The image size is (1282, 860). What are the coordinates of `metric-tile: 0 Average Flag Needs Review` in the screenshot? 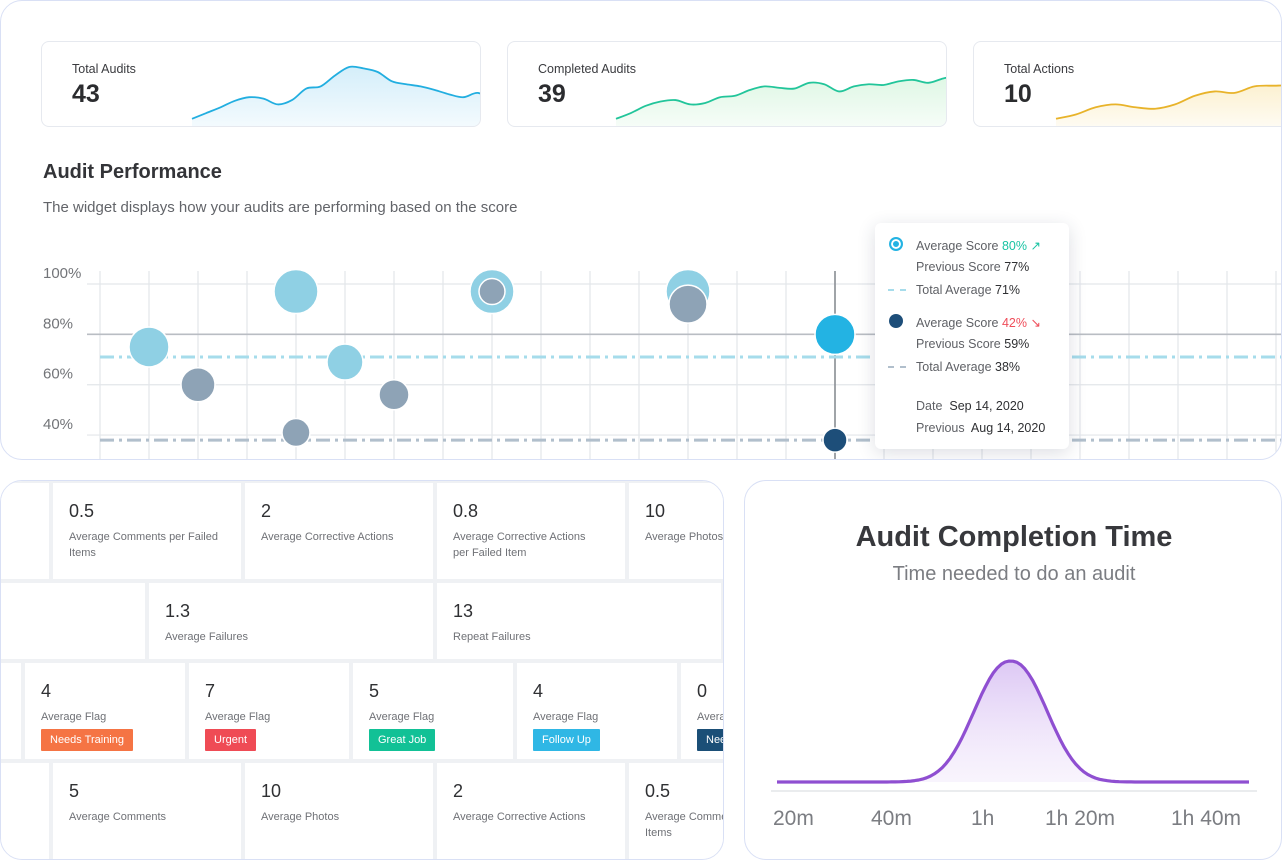 It's located at (702, 711).